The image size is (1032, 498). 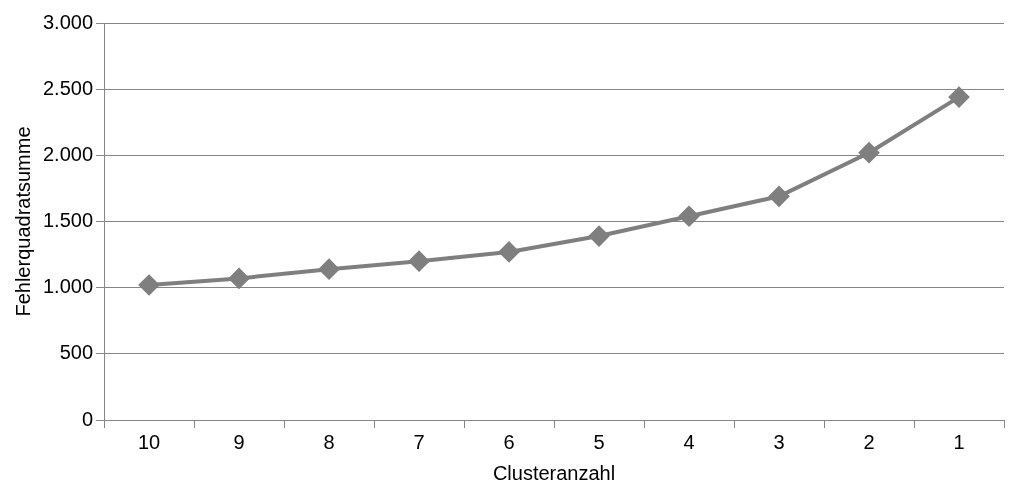 I want to click on x-axis-title: Clusteranzahl, so click(x=554, y=472).